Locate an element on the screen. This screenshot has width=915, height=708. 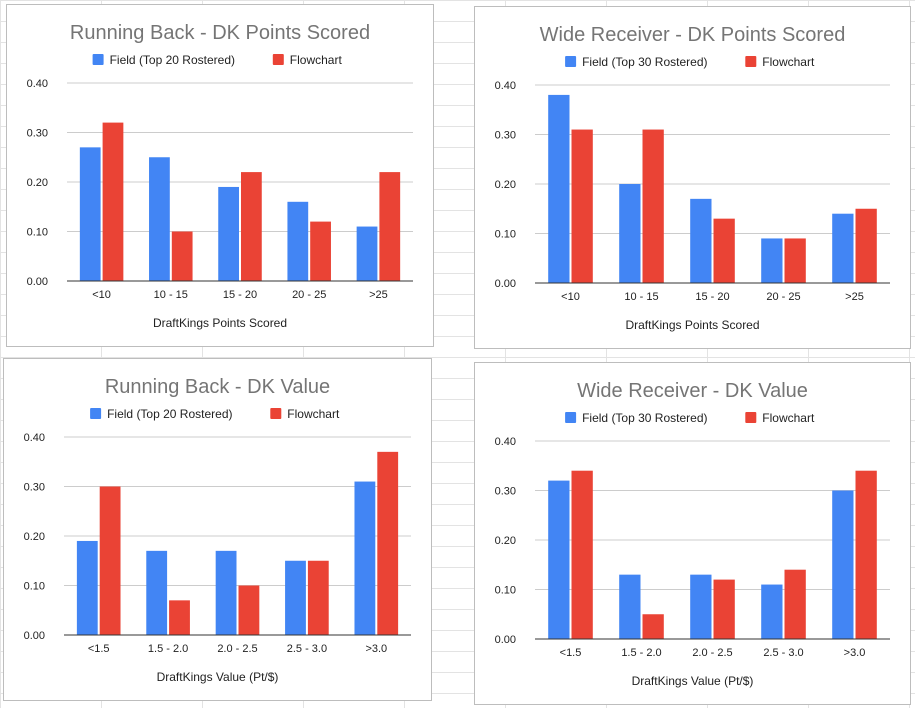
y-tick-label: 0.10 is located at coordinates (505, 235).